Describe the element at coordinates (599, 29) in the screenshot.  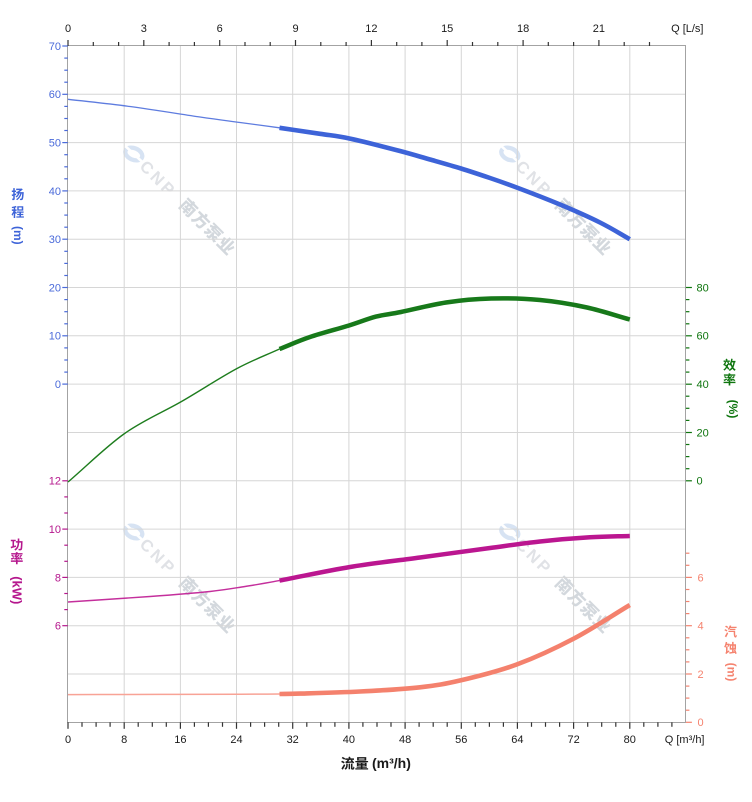
I see `svg-text: 21` at that location.